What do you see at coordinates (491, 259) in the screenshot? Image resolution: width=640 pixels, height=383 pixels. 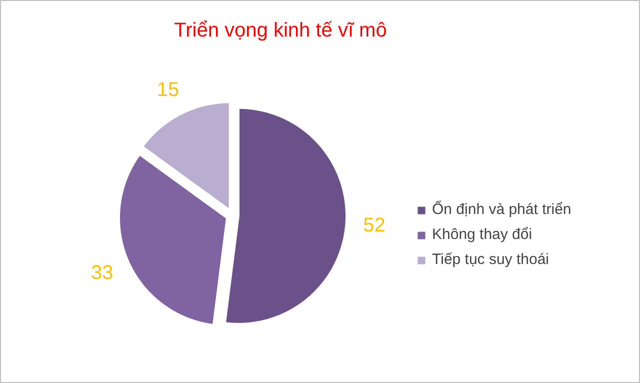 I see `legend-label: Tiếp tục suy thoái` at bounding box center [491, 259].